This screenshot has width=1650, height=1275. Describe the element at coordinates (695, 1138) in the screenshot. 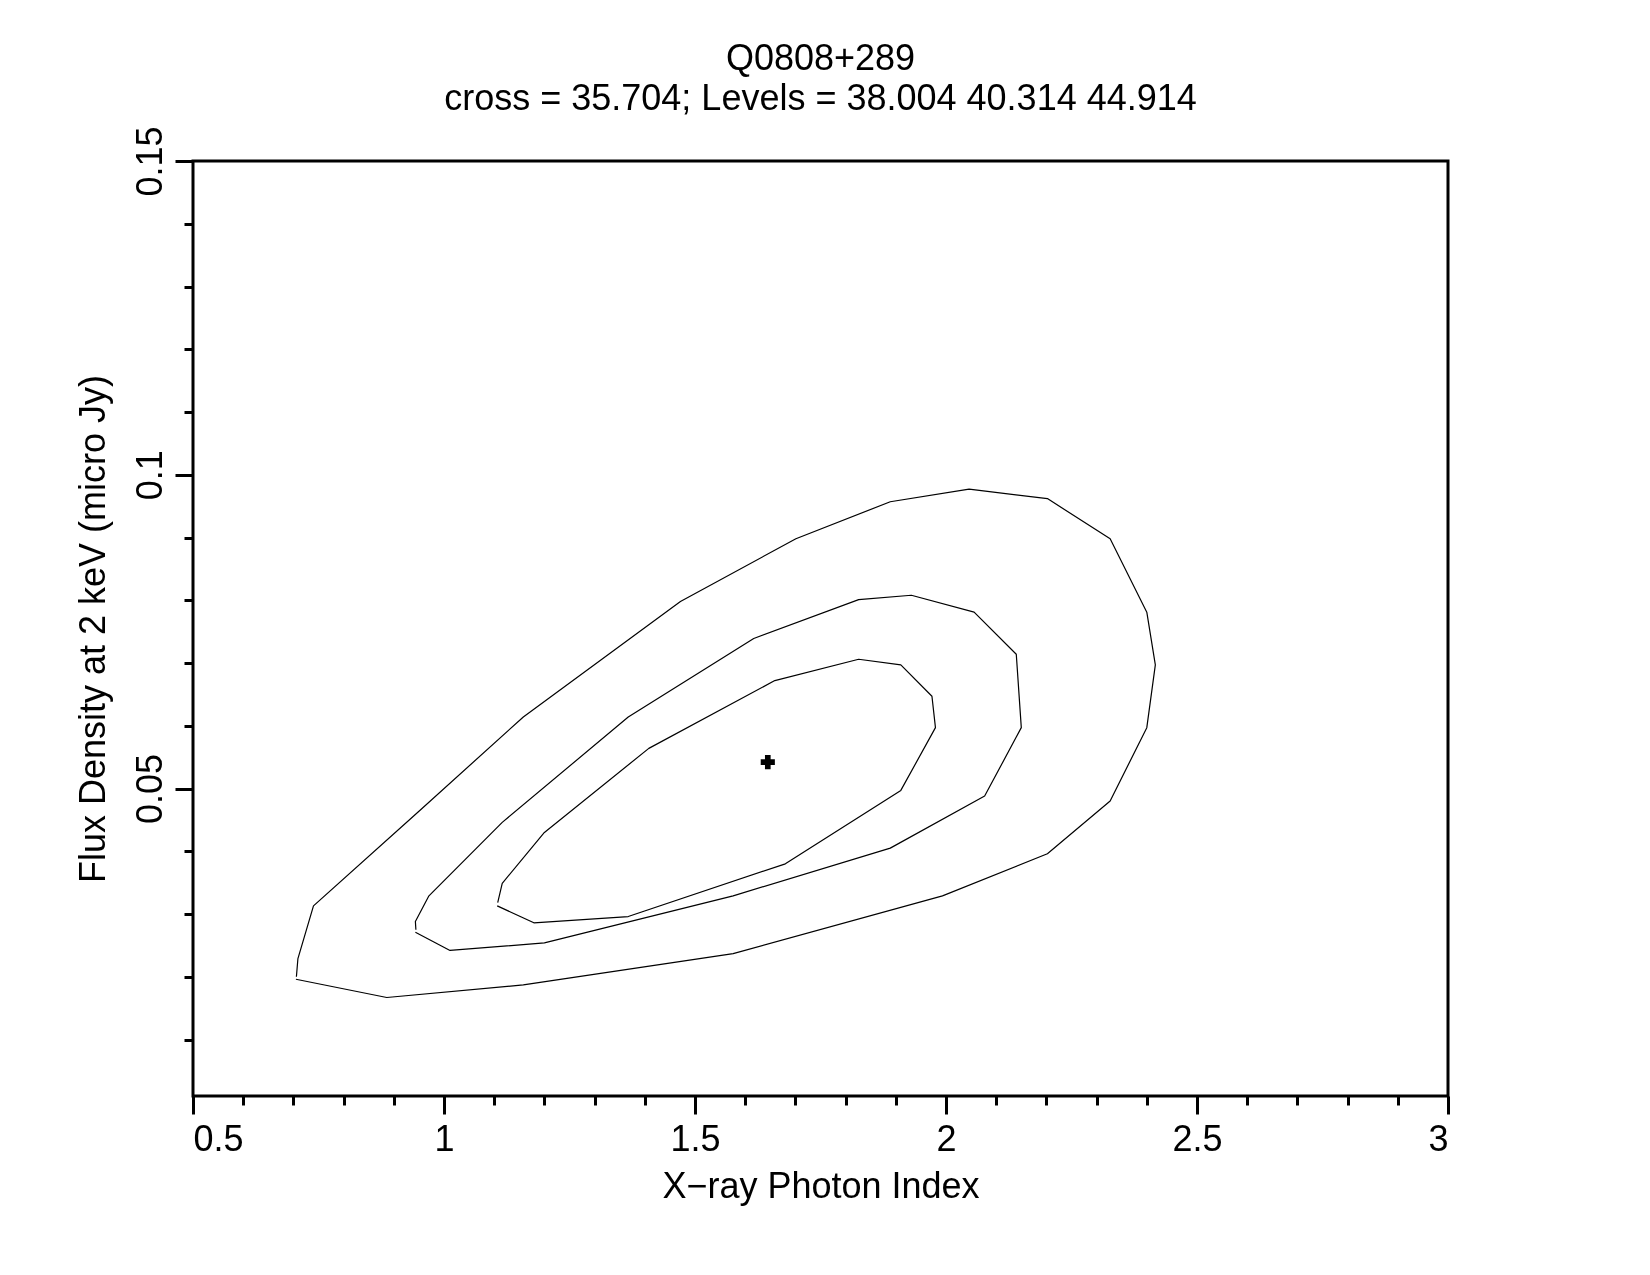

I see `x-tick-label: 1.5` at that location.